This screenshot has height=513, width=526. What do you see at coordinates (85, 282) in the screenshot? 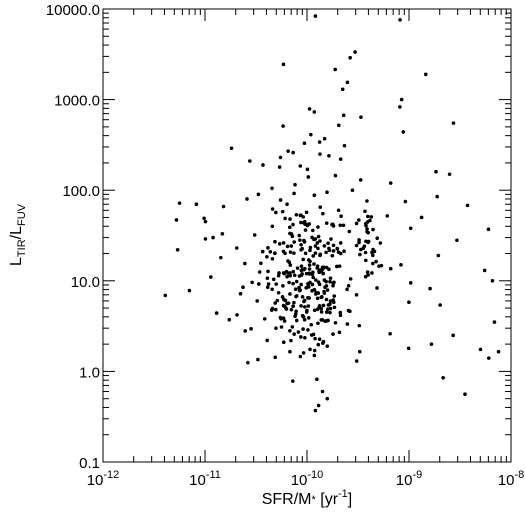
I see `y-tick-label: 10.0` at bounding box center [85, 282].